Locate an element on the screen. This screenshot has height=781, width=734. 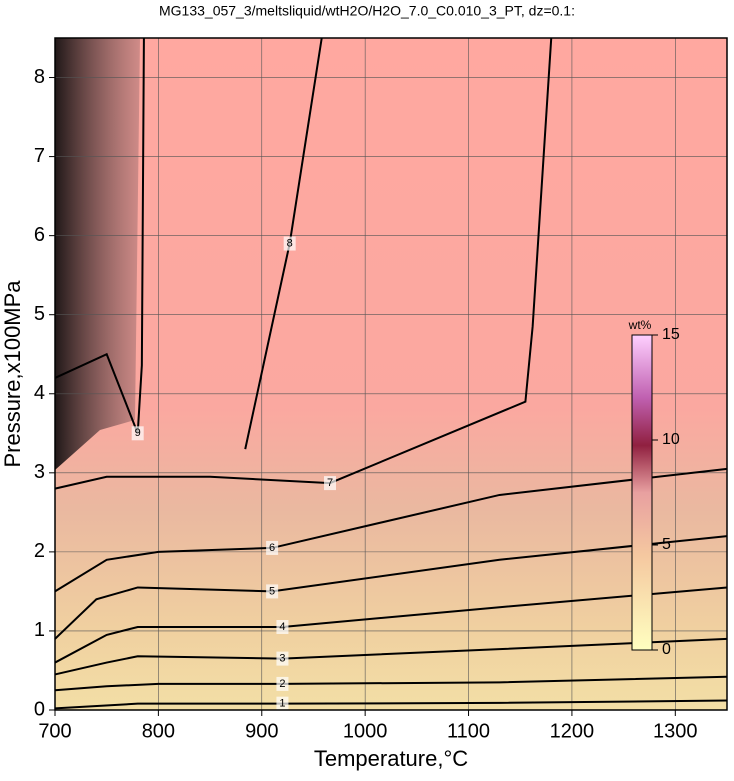
x-tick-label: 1300 is located at coordinates (675, 731).